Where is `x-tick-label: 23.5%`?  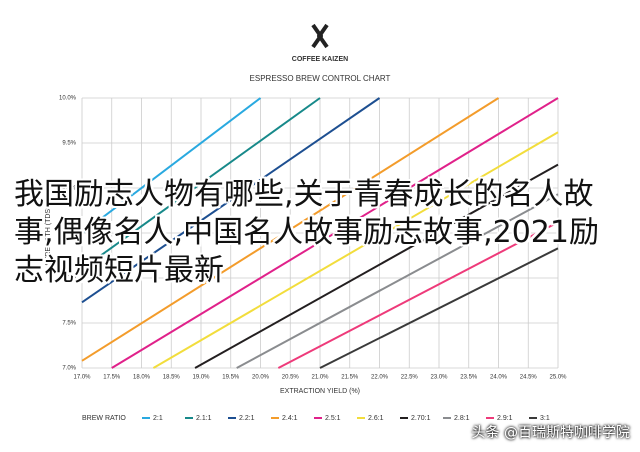 x-tick-label: 23.5% is located at coordinates (469, 378).